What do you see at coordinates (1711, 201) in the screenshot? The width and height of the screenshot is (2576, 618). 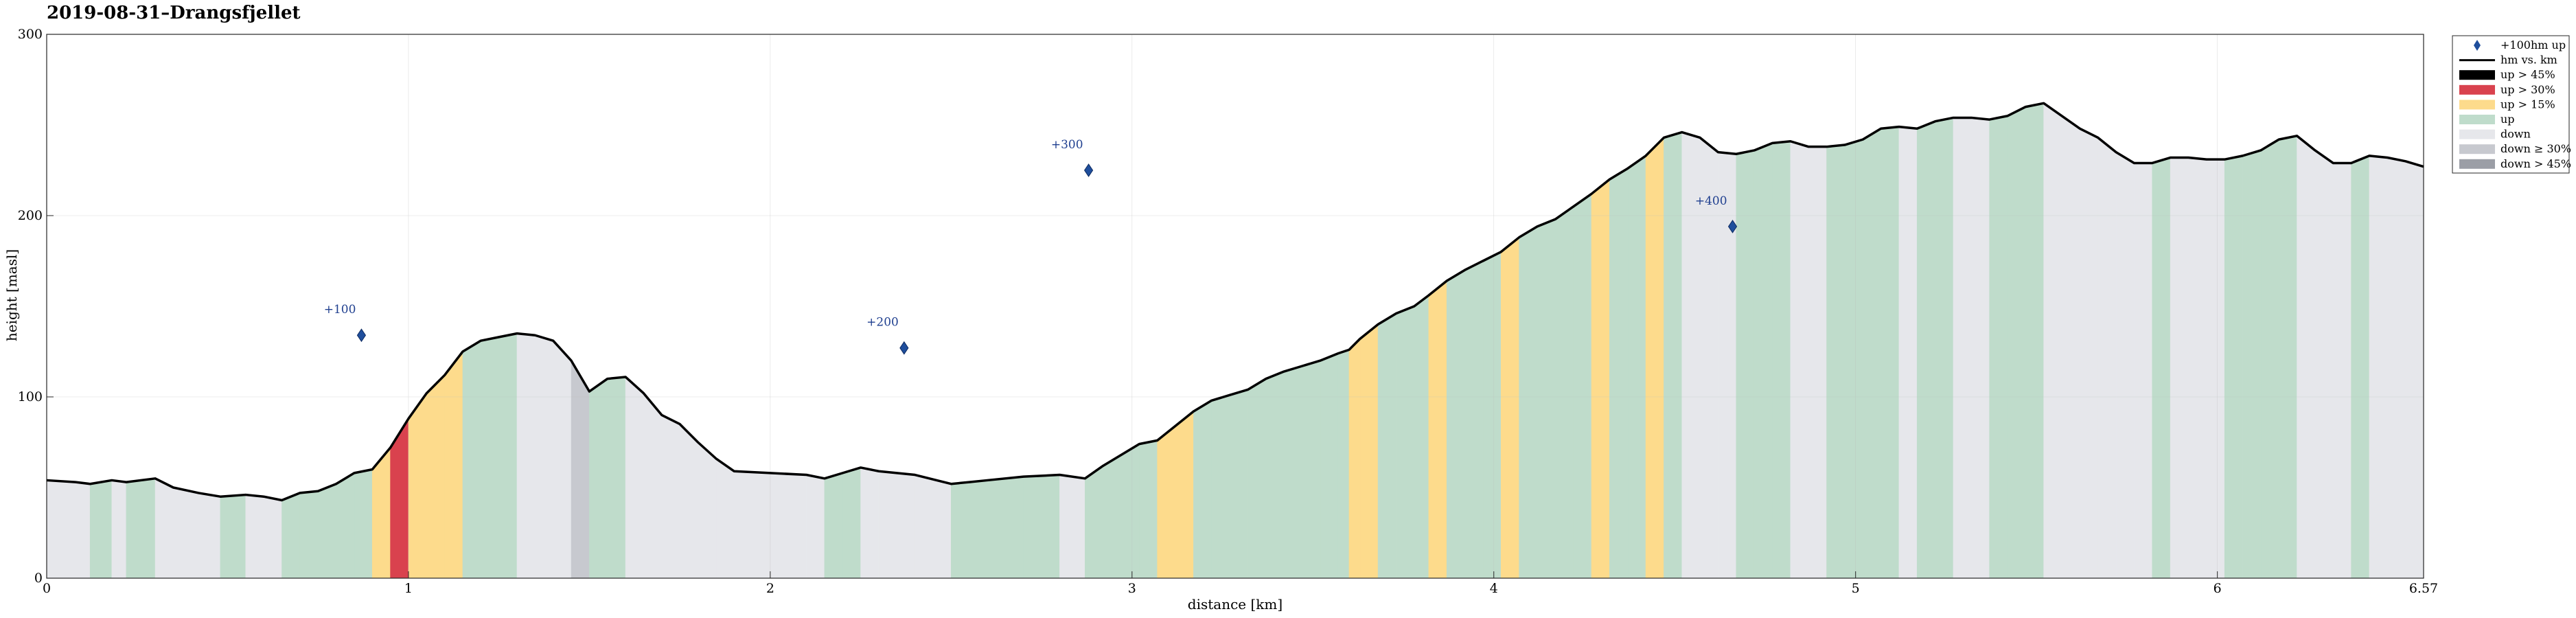 I see `hm-marker-label: +400` at bounding box center [1711, 201].